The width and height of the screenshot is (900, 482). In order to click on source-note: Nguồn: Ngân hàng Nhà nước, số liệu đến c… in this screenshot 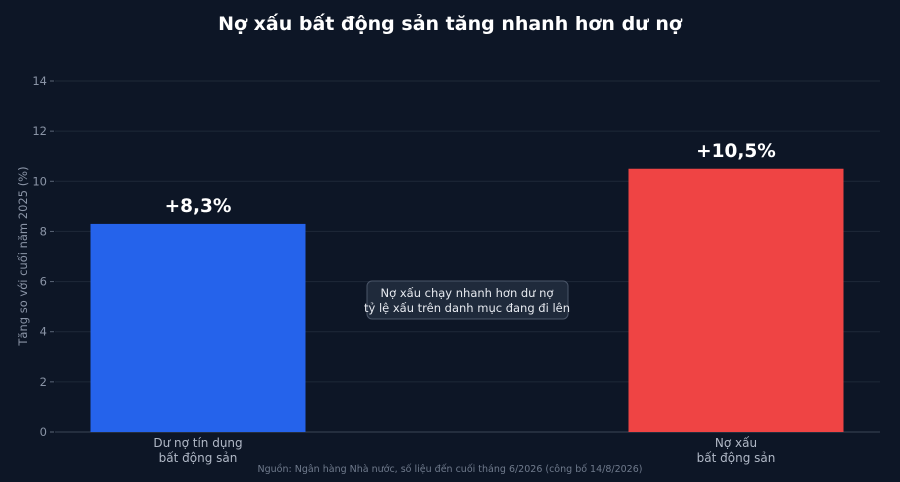, I will do `click(450, 469)`.